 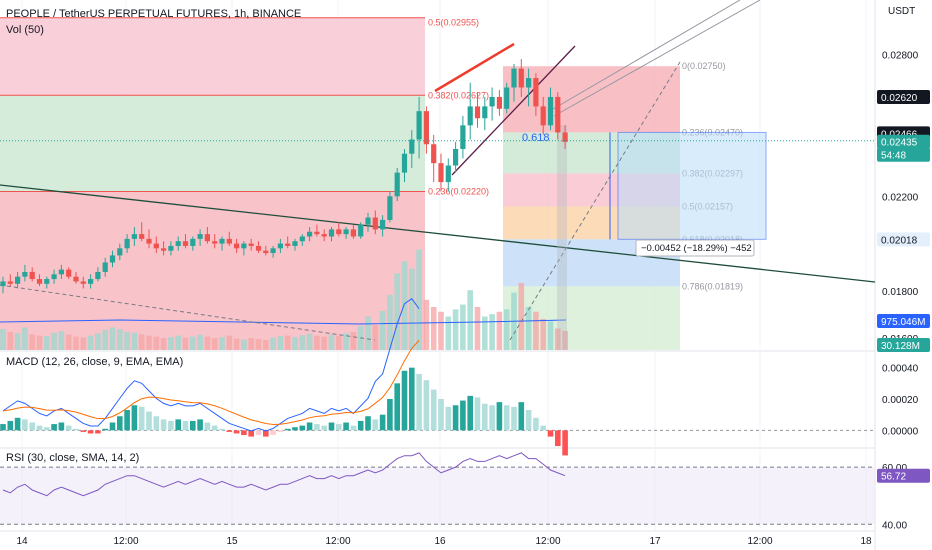 I want to click on price-tag-low: 0.02018, so click(x=899, y=240).